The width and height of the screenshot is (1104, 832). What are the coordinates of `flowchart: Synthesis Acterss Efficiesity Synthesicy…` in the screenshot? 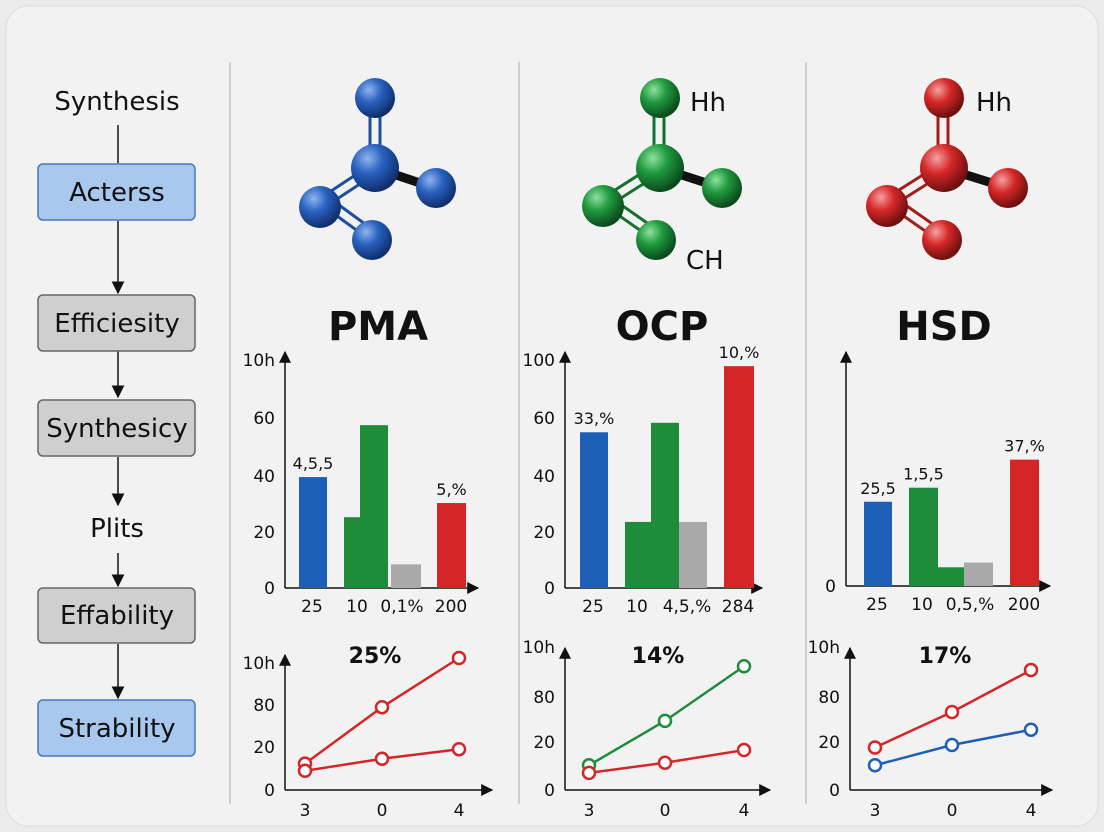 It's located at (116, 422).